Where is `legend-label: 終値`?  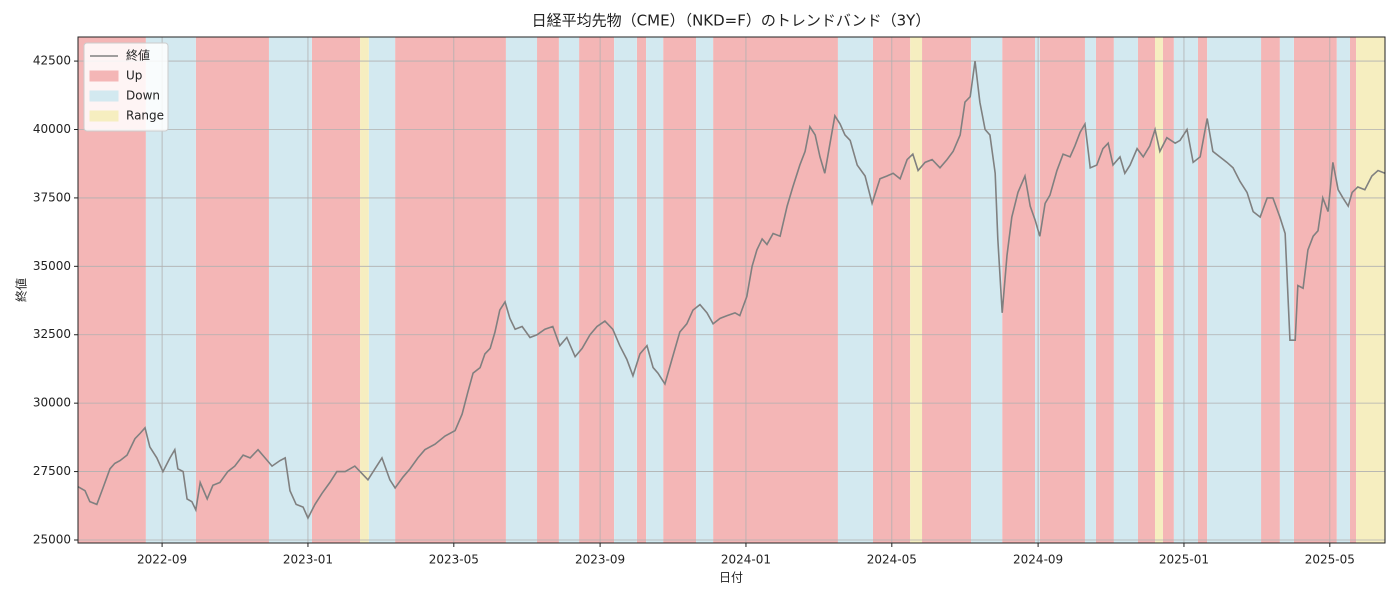
legend-label: 終値 is located at coordinates (138, 55).